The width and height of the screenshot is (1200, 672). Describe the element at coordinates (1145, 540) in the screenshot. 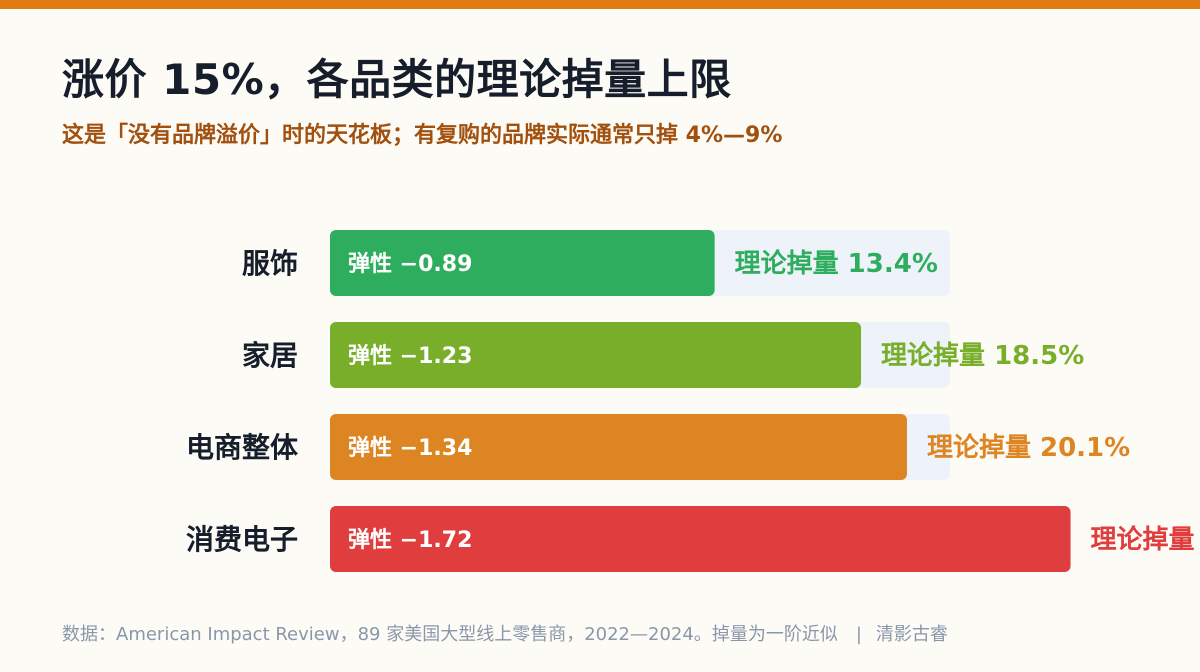

I see `value-label: 理论掉量 25.8%` at that location.